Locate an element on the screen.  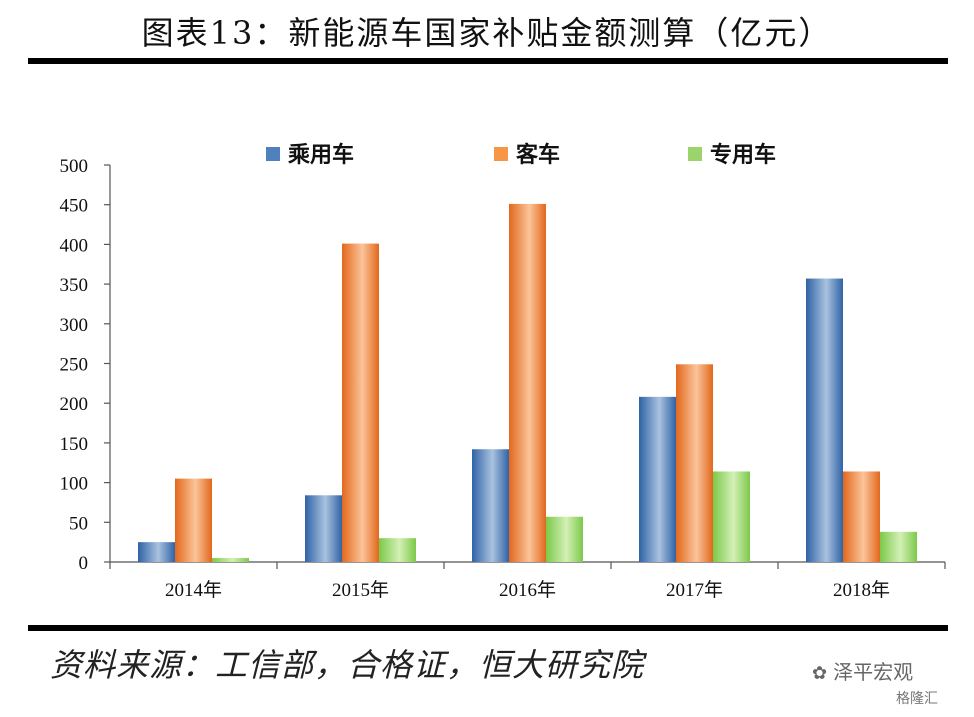
y-tick-label: 100 is located at coordinates (74, 484).